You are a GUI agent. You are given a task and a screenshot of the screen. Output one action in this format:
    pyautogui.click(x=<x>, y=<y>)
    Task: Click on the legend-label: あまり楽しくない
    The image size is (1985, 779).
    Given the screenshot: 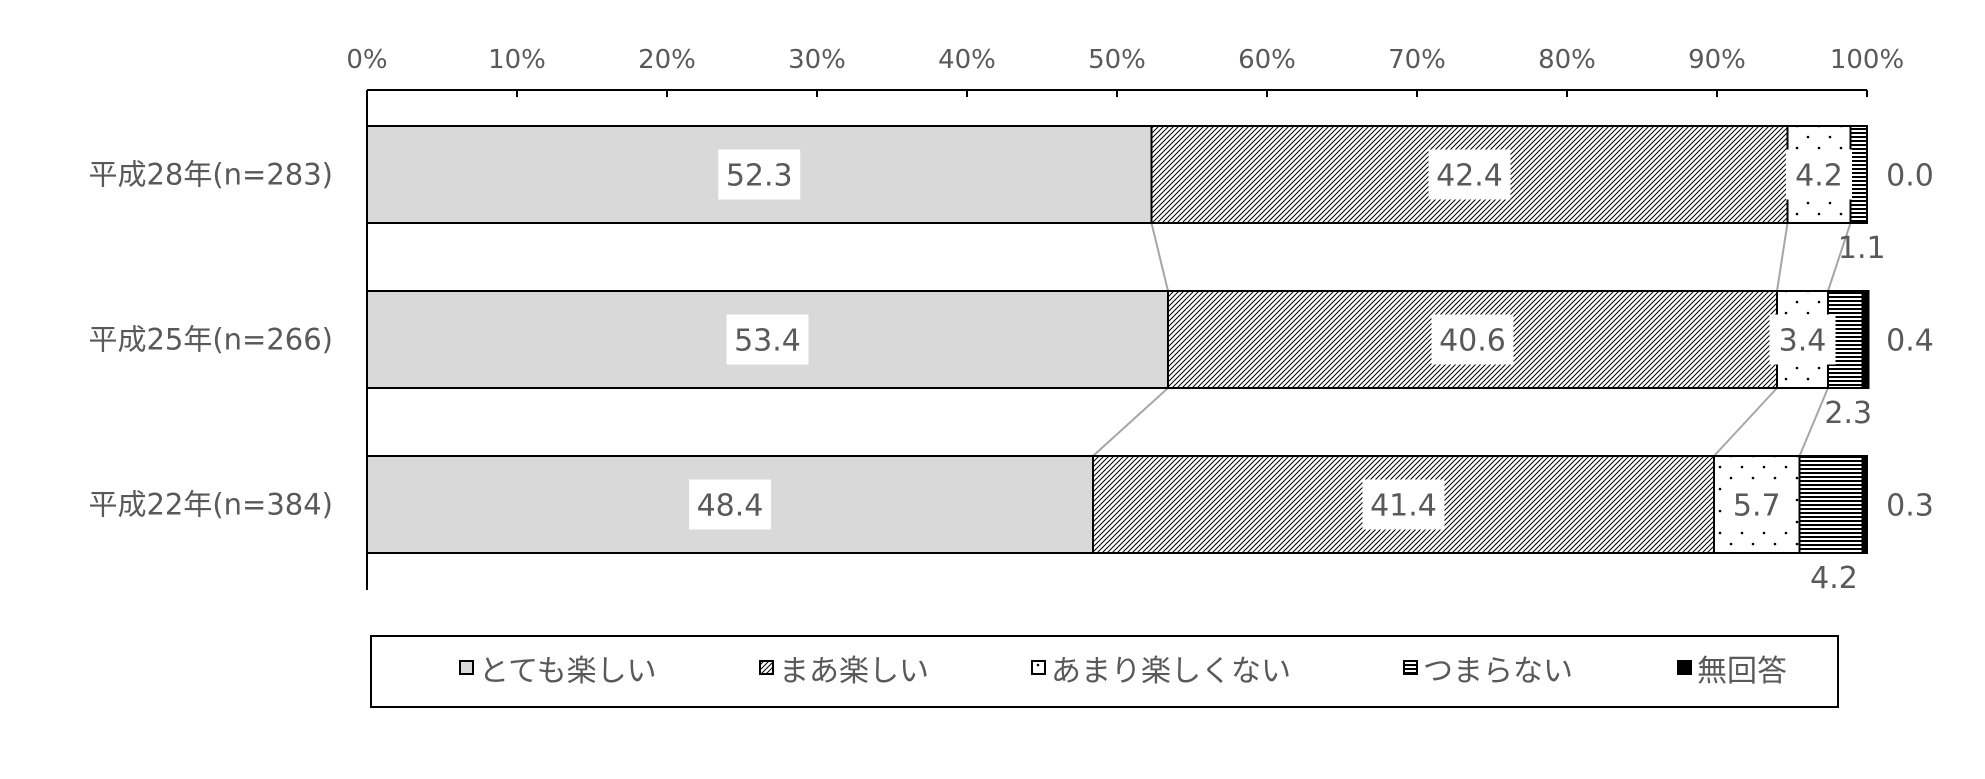 What is the action you would take?
    pyautogui.click(x=1171, y=671)
    